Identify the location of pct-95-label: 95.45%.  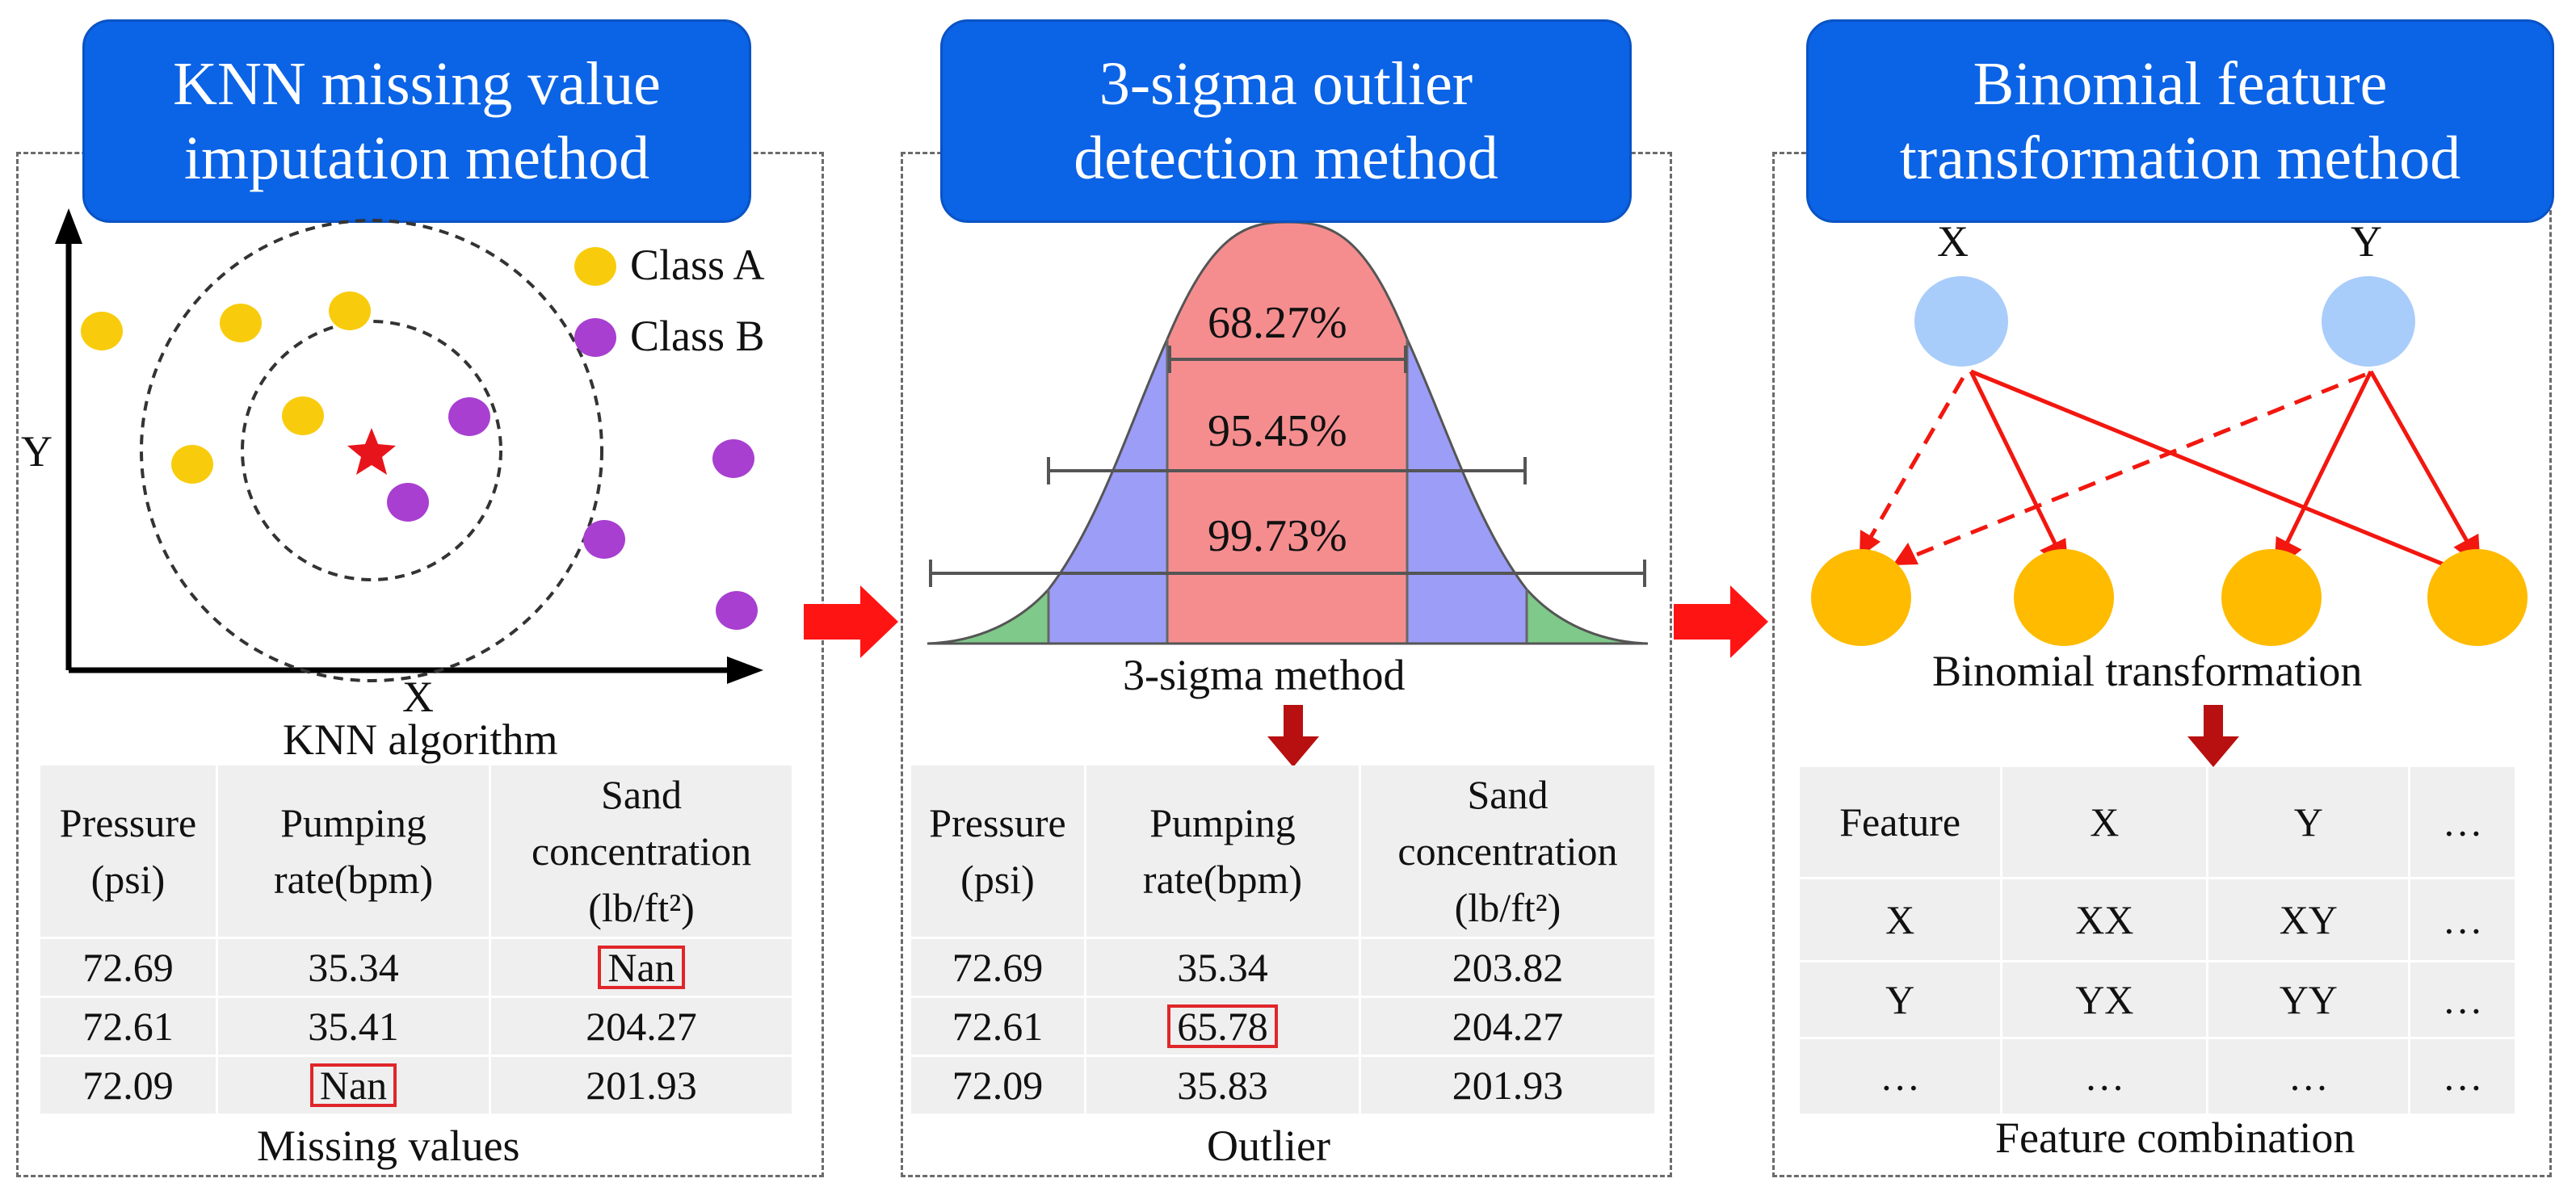
(1277, 431).